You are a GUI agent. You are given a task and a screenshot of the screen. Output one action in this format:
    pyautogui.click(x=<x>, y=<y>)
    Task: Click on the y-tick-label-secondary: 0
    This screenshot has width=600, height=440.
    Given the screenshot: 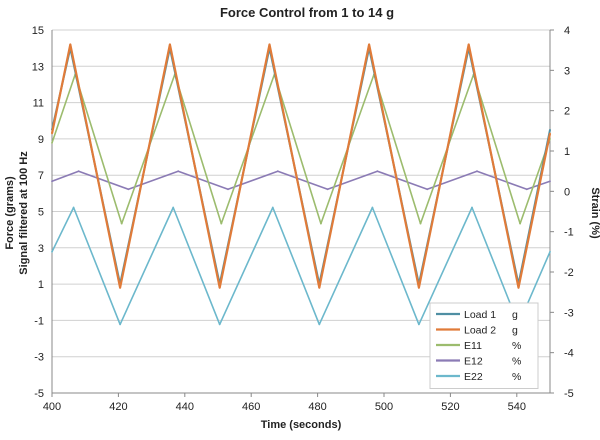 What is the action you would take?
    pyautogui.click(x=567, y=192)
    